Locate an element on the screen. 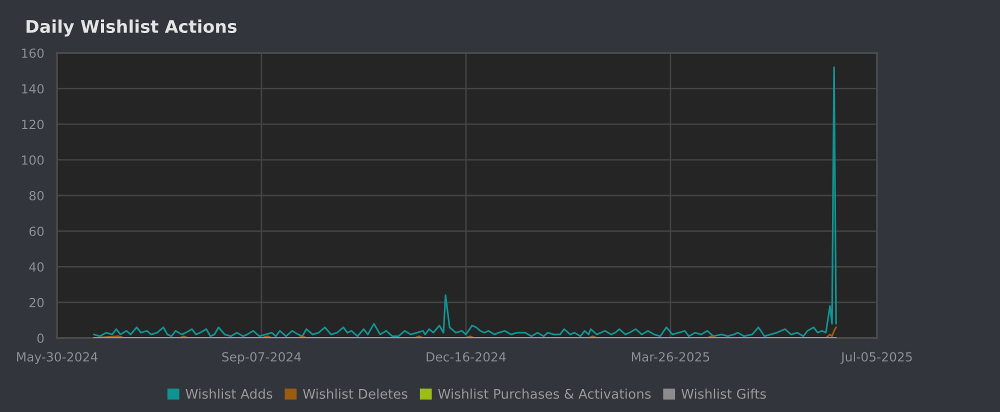 Image resolution: width=1000 pixels, height=412 pixels. y-tick-label: 20 is located at coordinates (37, 303).